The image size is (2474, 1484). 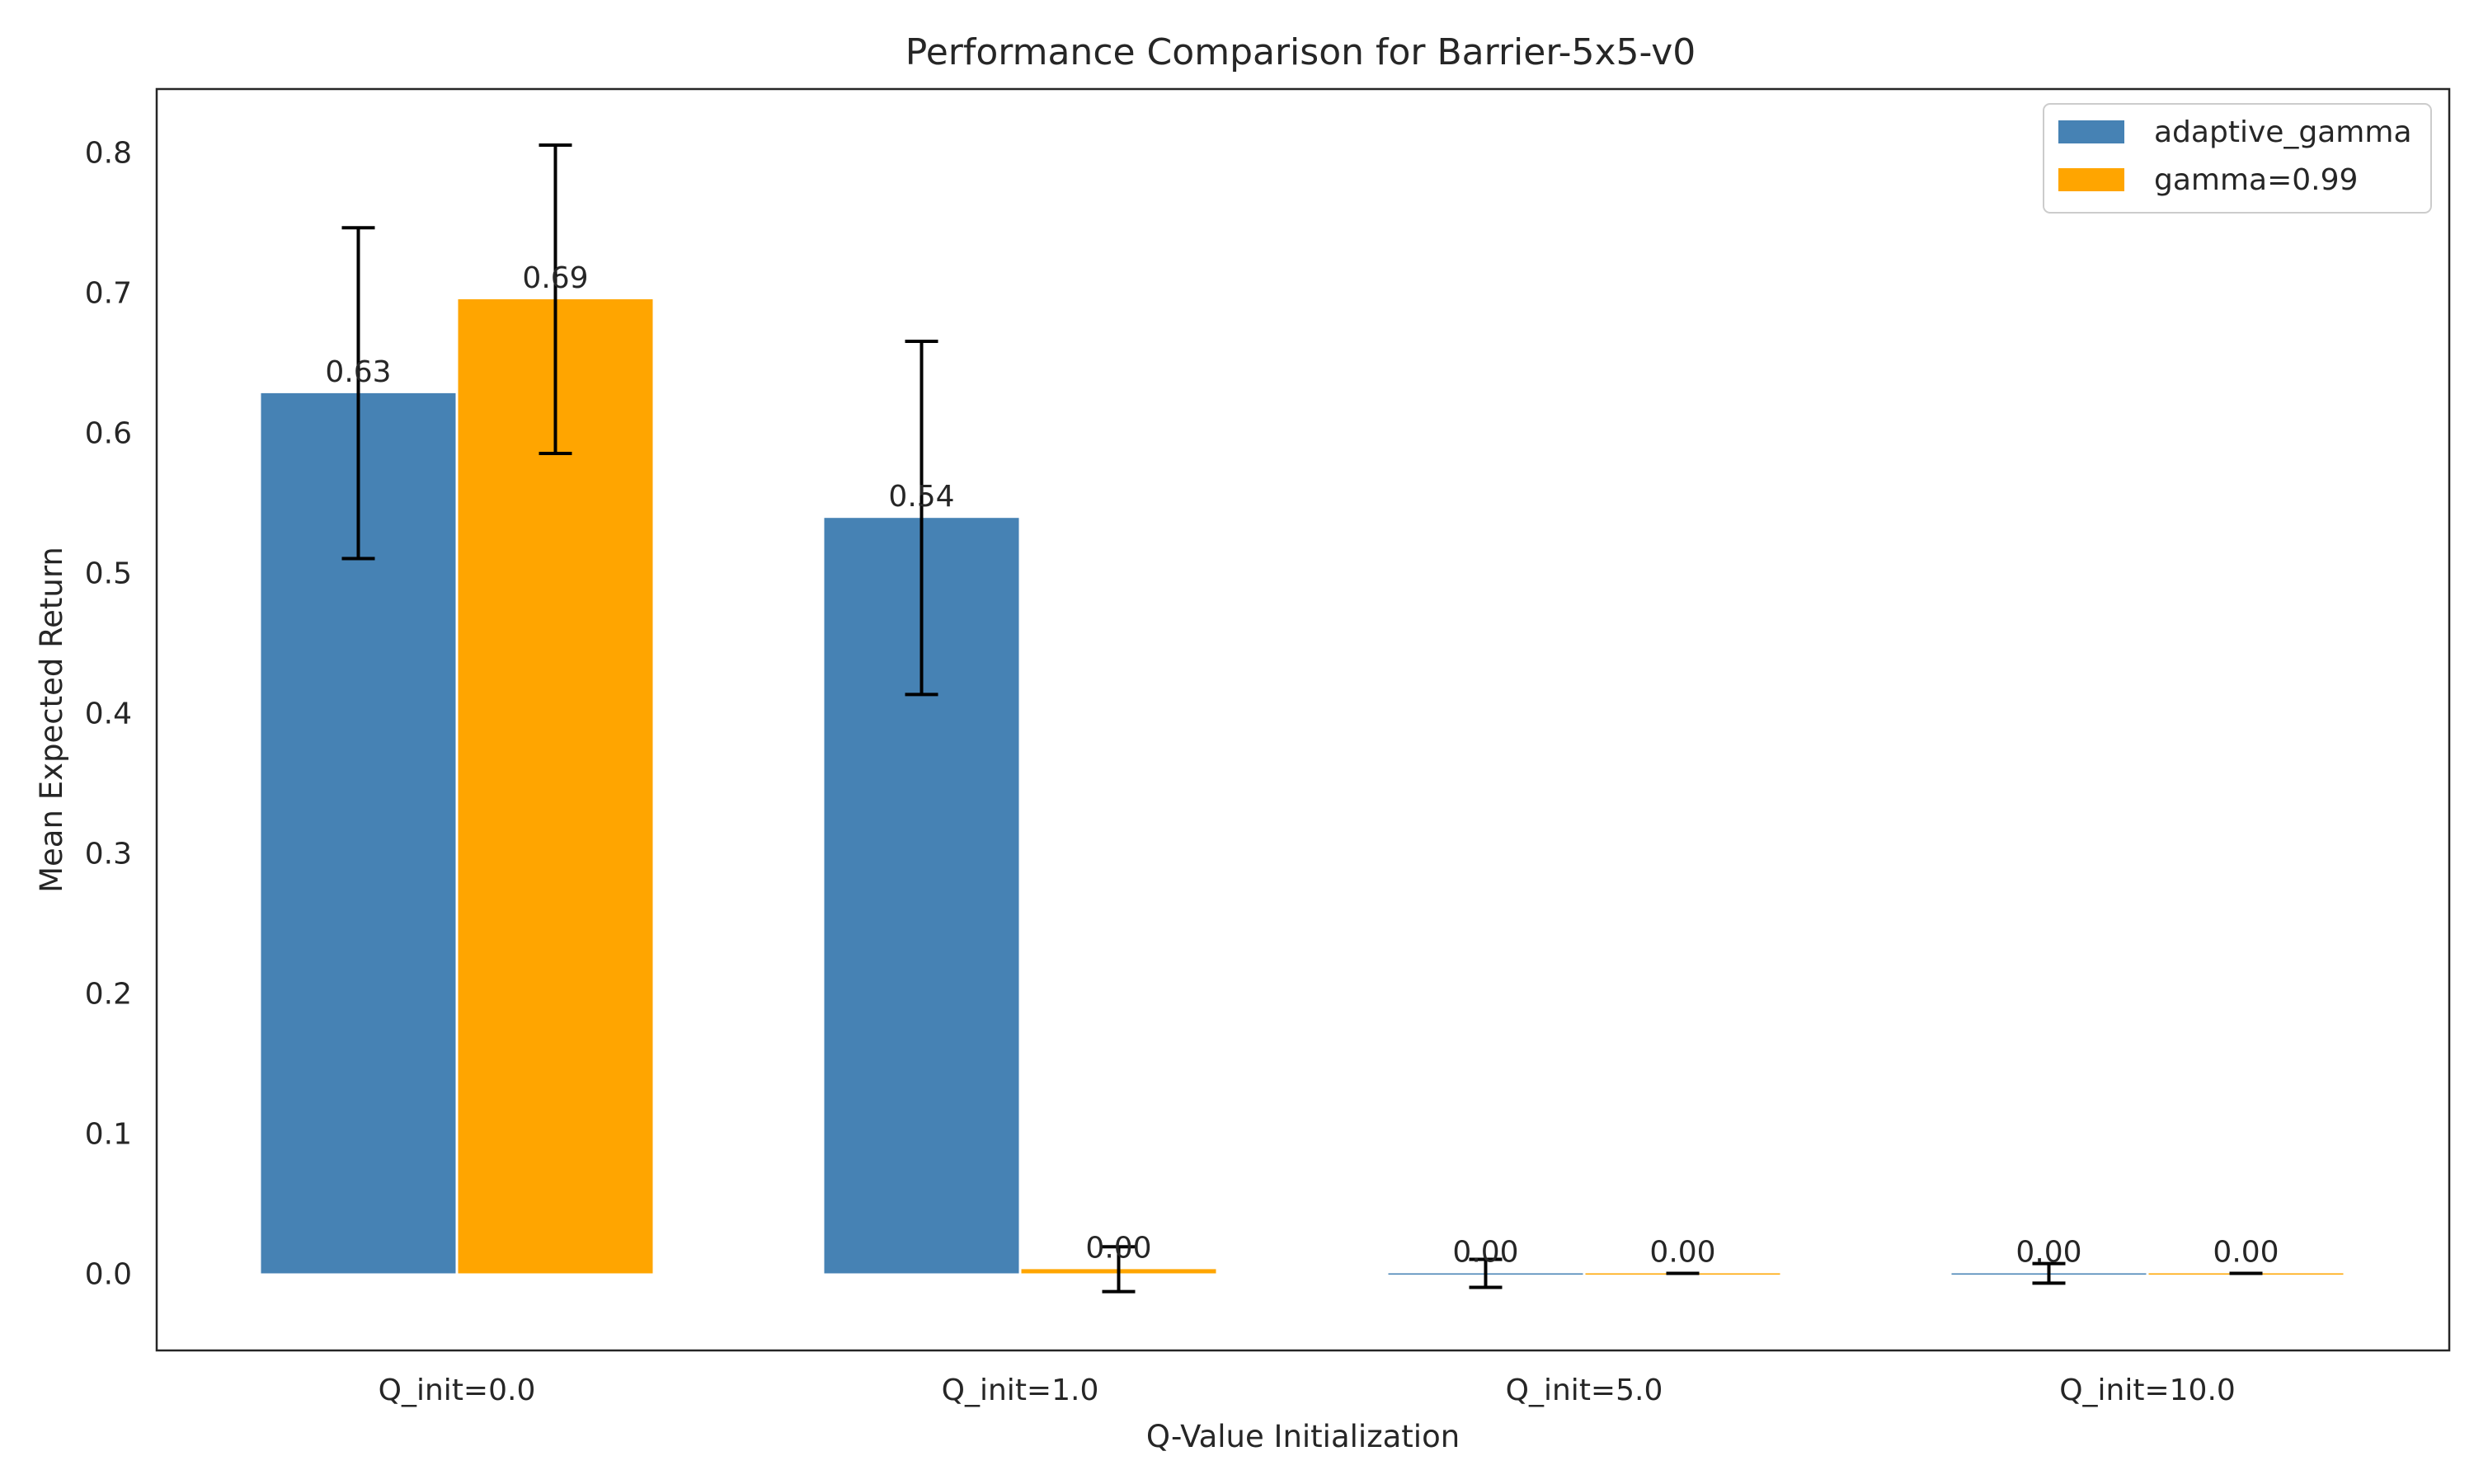 What do you see at coordinates (2091, 131) in the screenshot?
I see `legend-swatch-adaptive-gamma` at bounding box center [2091, 131].